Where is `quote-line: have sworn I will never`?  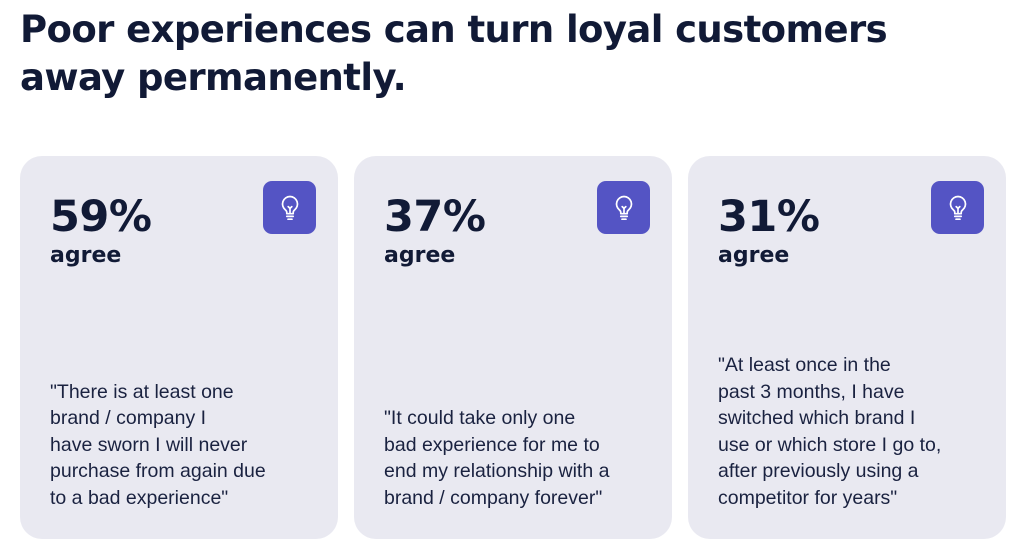 quote-line: have sworn I will never is located at coordinates (149, 444).